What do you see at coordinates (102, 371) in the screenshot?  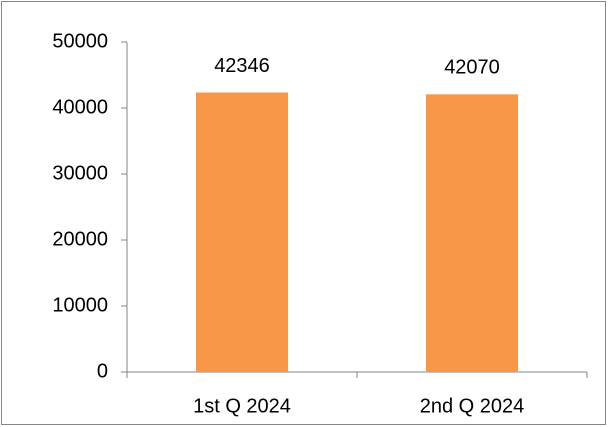 I see `y-tick-label: 0` at bounding box center [102, 371].